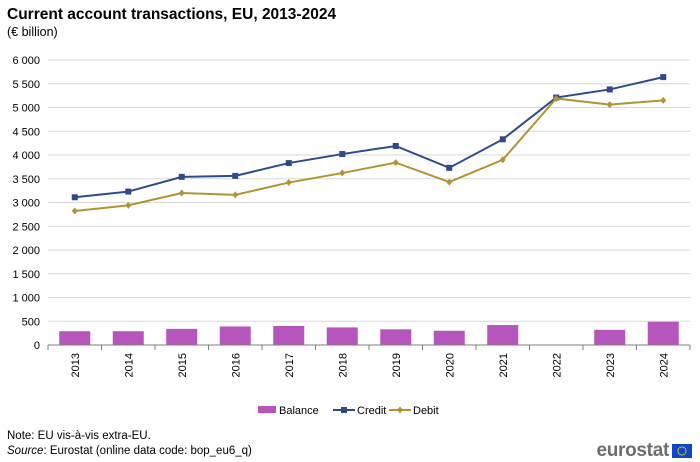  I want to click on x-tick-label: 2022, so click(557, 365).